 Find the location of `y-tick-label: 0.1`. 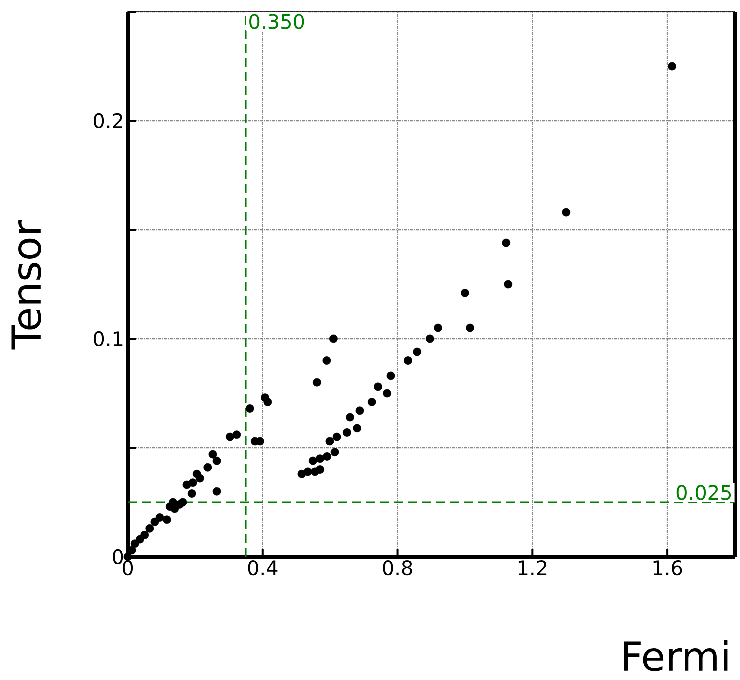

y-tick-label: 0.1 is located at coordinates (108, 339).